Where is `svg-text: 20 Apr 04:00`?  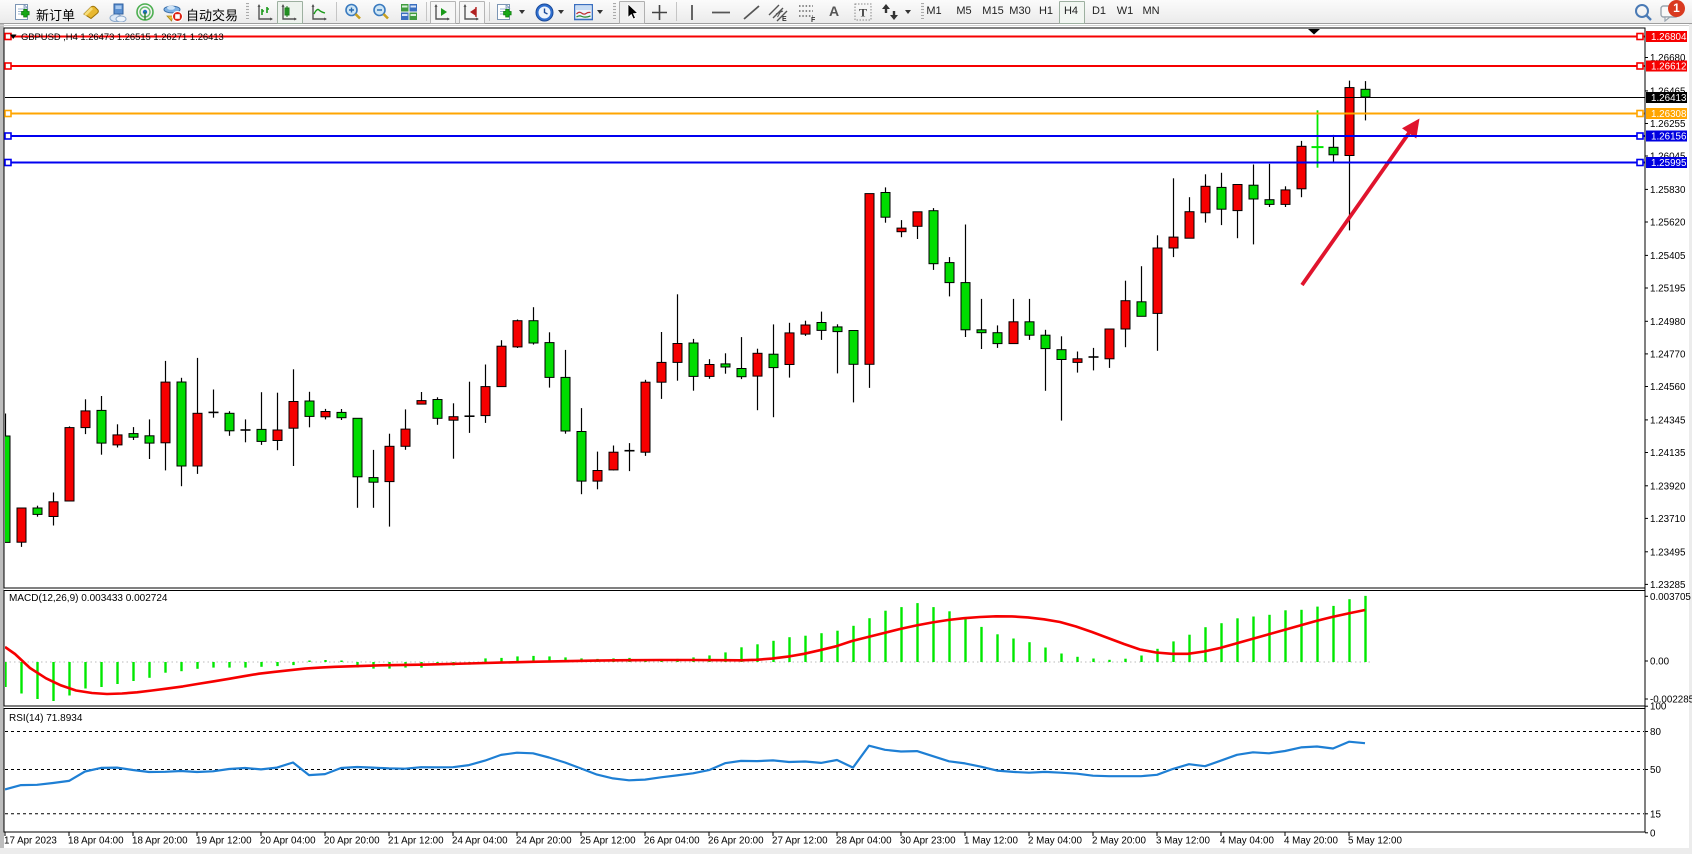
svg-text: 20 Apr 04:00 is located at coordinates (288, 841).